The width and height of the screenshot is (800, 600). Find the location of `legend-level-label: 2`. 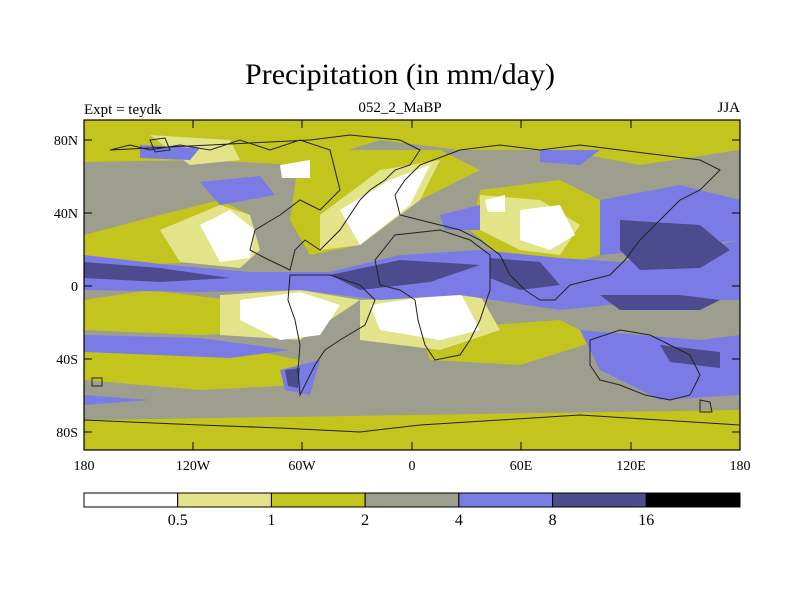

legend-level-label: 2 is located at coordinates (365, 520).